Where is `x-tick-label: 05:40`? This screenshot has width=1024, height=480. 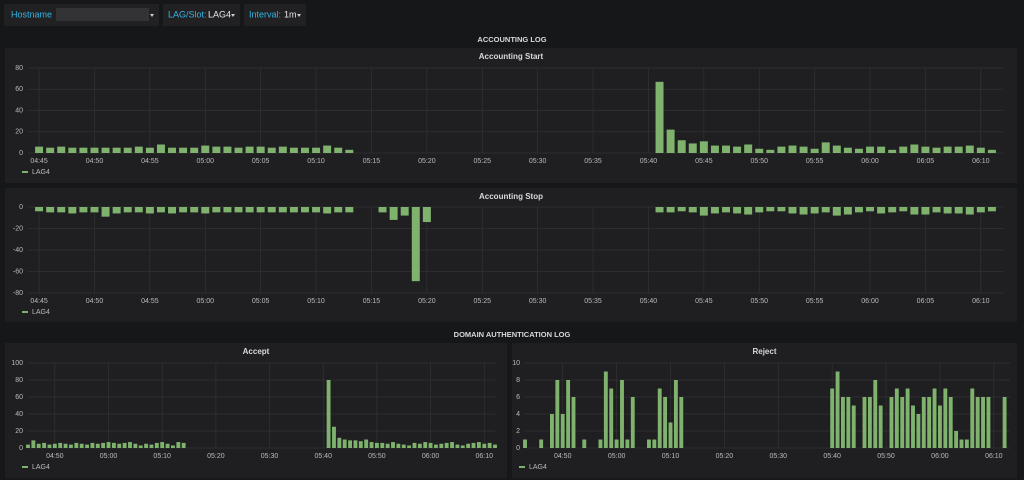
x-tick-label: 05:40 is located at coordinates (832, 456).